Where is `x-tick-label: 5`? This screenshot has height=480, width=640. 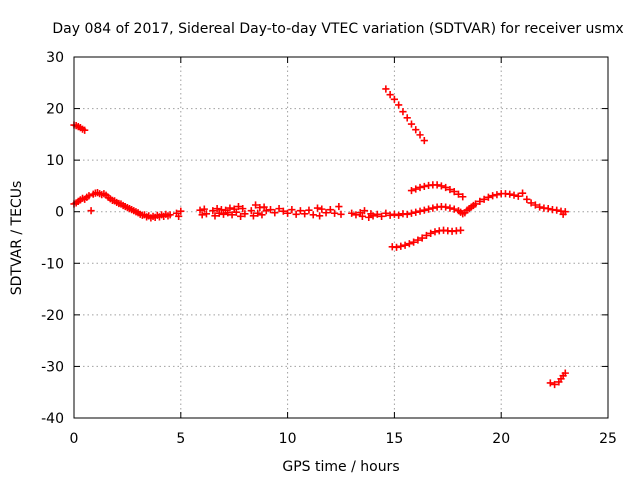
x-tick-label: 5 is located at coordinates (180, 439).